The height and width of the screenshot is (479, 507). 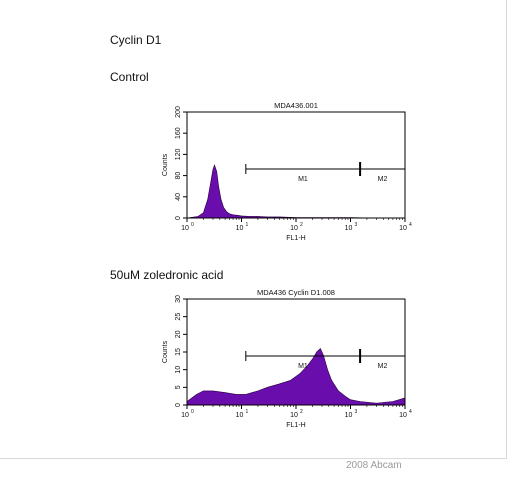 What do you see at coordinates (296, 105) in the screenshot?
I see `histogram-title: MDA436.001` at bounding box center [296, 105].